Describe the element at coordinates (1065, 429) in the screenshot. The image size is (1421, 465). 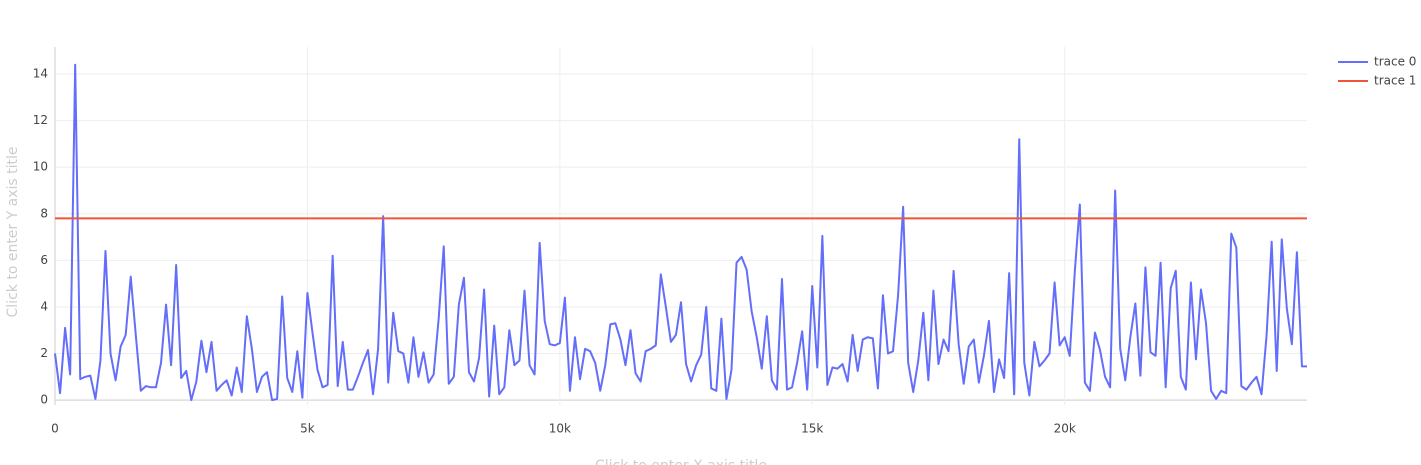
I see `x-tick-label: 20k` at that location.